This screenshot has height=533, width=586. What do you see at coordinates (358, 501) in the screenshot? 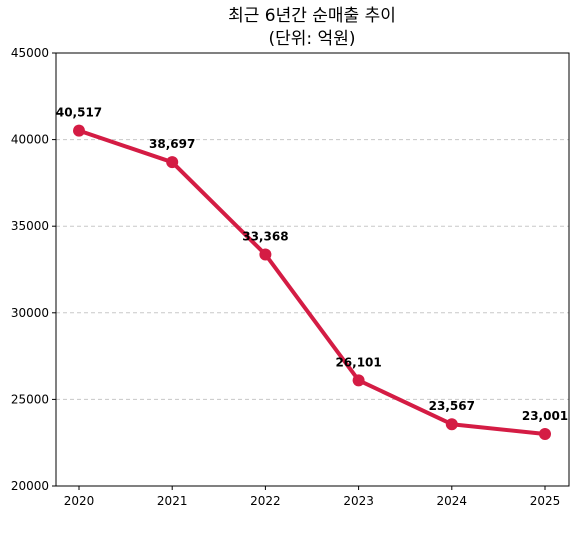
I see `x-tick-label: 2023` at bounding box center [358, 501].